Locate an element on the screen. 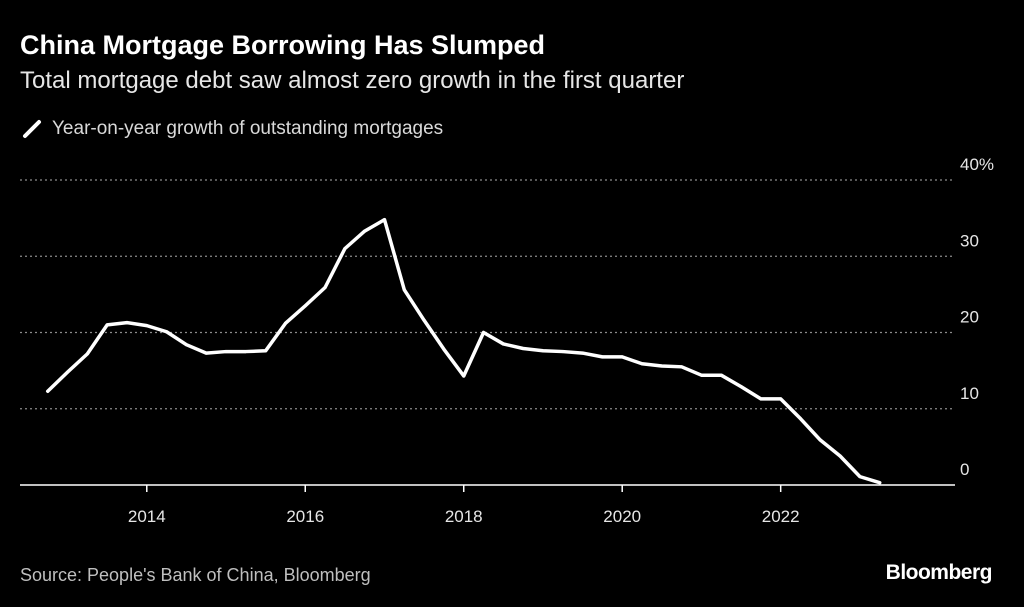  x-tick-label: 2016 is located at coordinates (305, 516).